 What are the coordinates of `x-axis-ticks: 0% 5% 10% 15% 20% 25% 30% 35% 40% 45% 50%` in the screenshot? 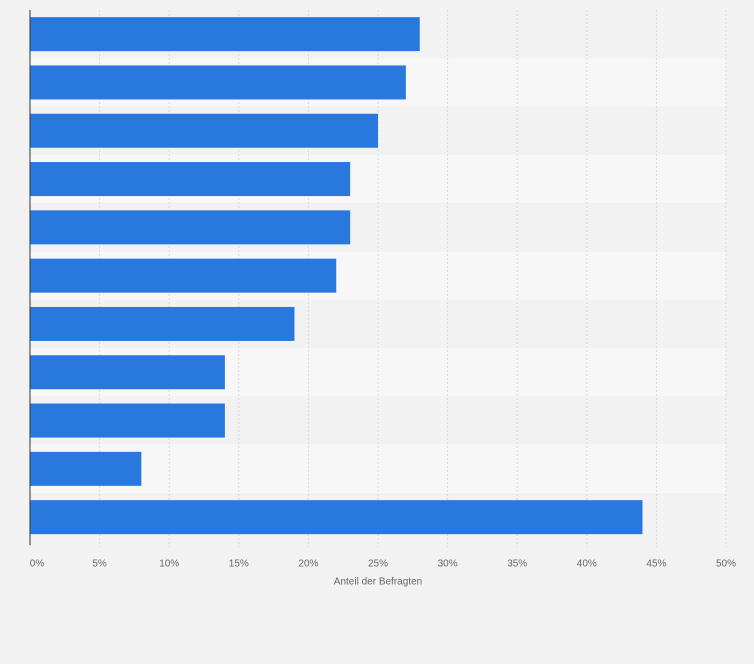 It's located at (383, 563).